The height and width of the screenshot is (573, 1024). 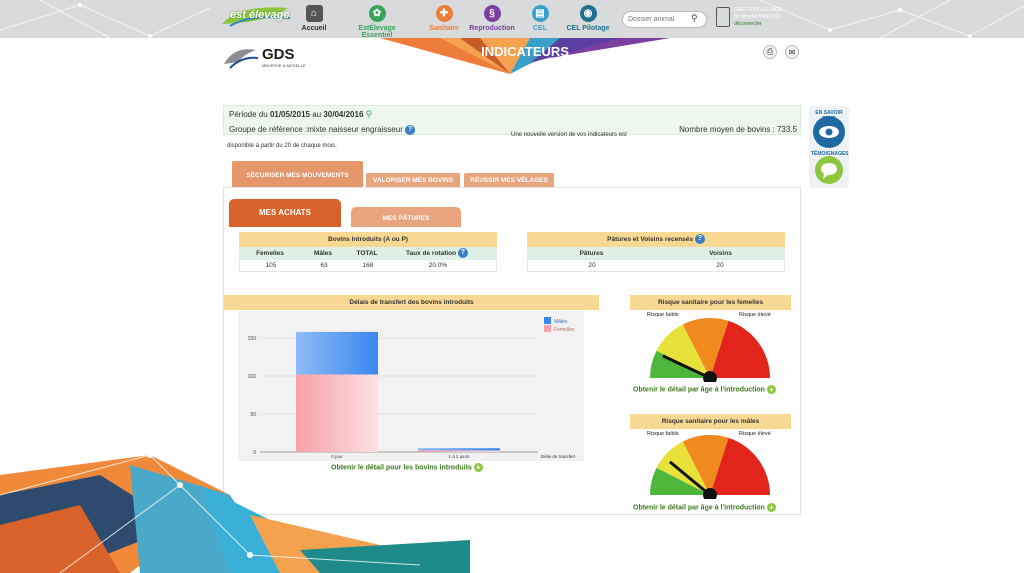 I want to click on en-savoir-plus-button, so click(x=829, y=132).